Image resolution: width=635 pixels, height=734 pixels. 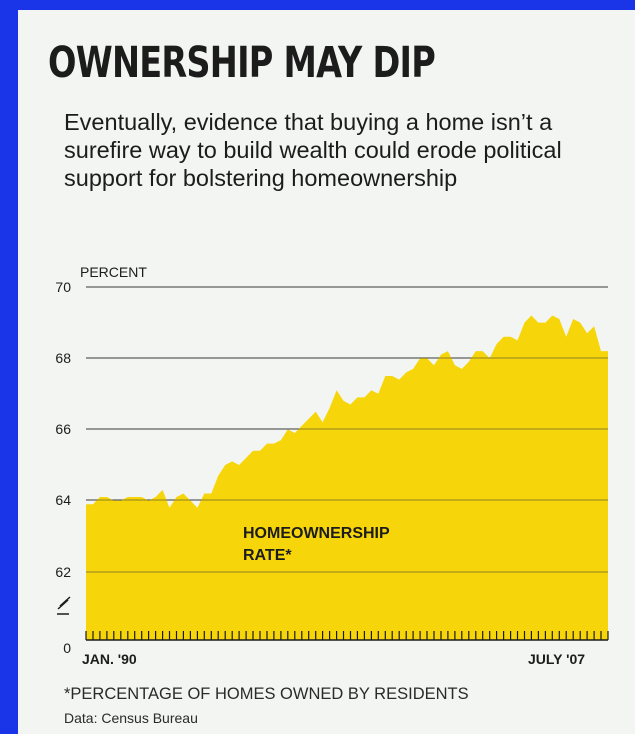 I want to click on y-tick-label: 68, so click(x=63, y=358).